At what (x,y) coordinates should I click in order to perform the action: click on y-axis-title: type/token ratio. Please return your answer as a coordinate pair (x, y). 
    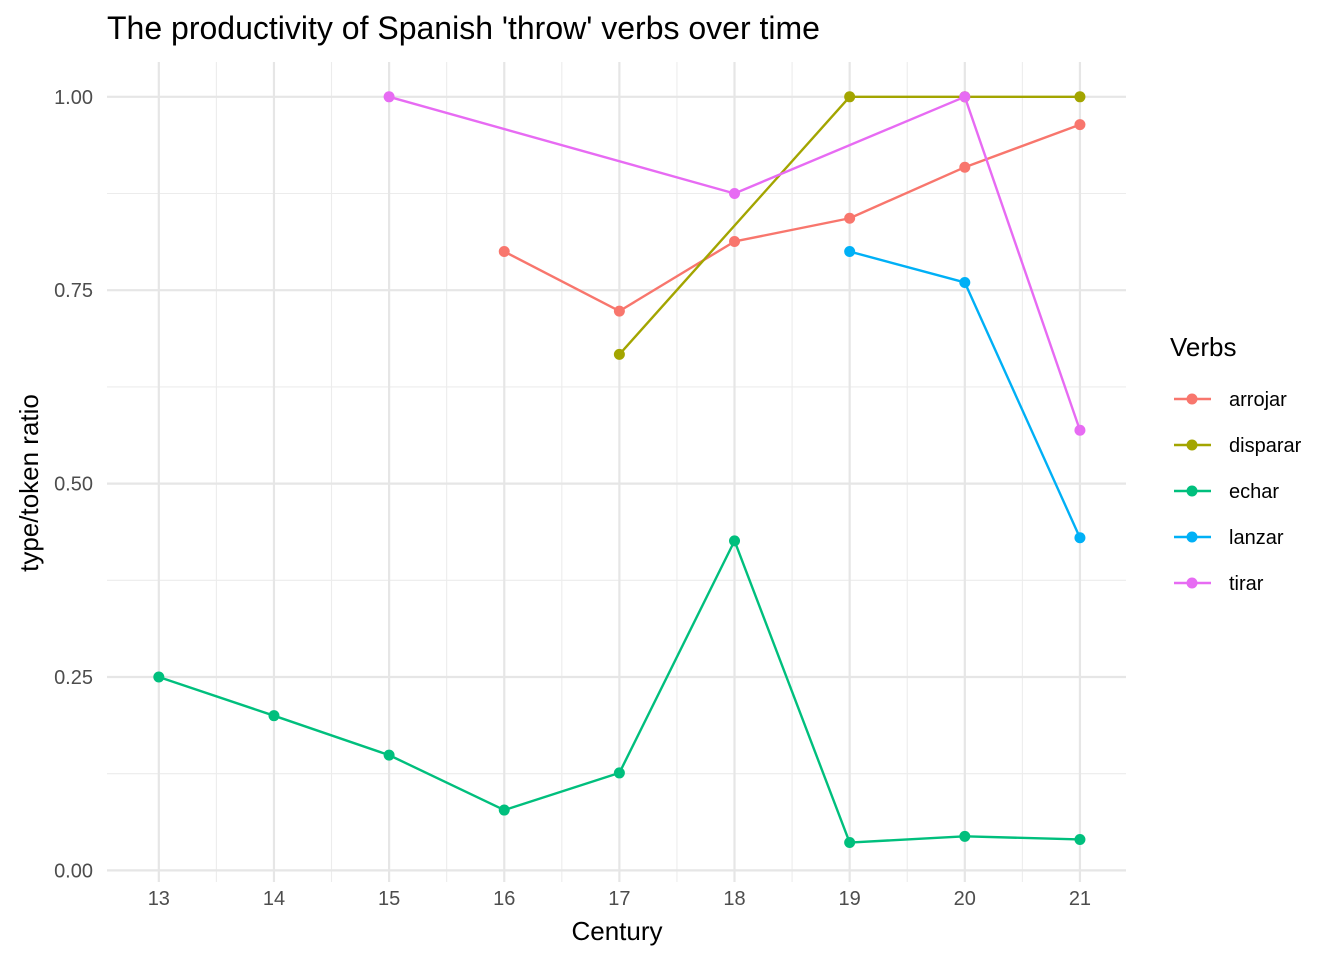
    Looking at the image, I should click on (29, 483).